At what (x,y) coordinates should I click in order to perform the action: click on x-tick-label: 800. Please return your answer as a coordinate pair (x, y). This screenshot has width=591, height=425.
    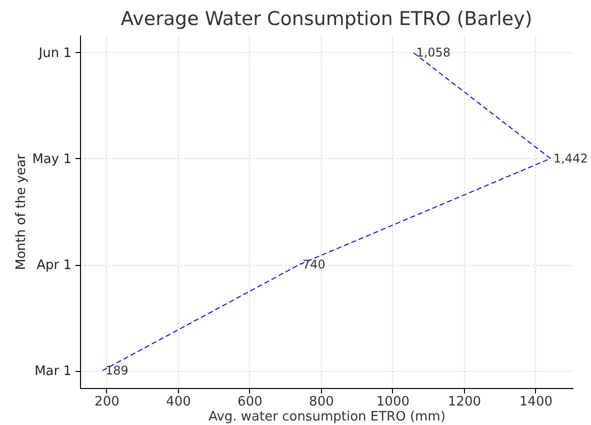
    Looking at the image, I should click on (321, 402).